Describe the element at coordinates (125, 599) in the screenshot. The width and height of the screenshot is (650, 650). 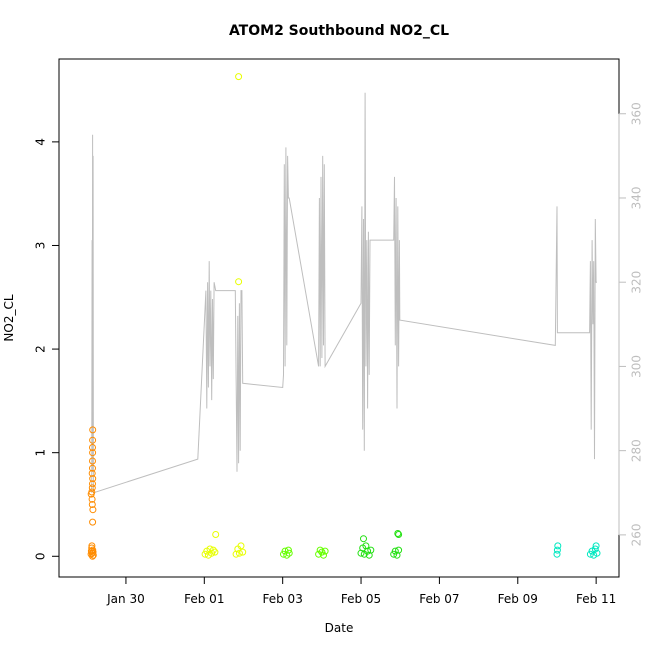
I see `x-tick-label: Jan 30` at that location.